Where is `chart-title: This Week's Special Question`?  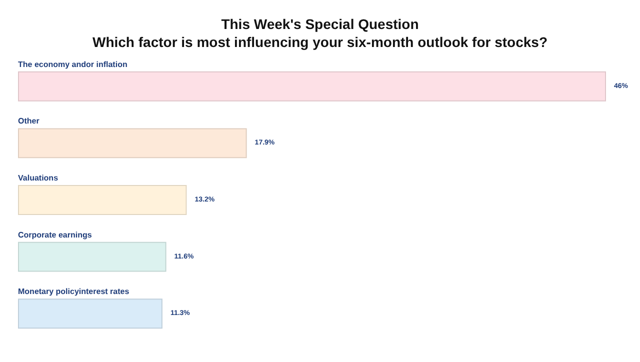
chart-title: This Week's Special Question is located at coordinates (320, 24).